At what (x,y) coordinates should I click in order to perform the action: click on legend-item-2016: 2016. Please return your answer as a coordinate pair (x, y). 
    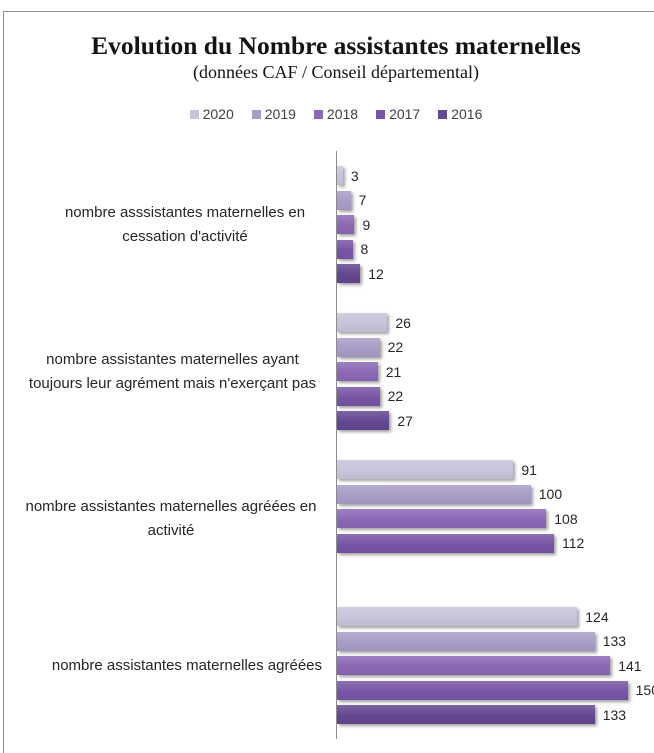
    Looking at the image, I should click on (460, 114).